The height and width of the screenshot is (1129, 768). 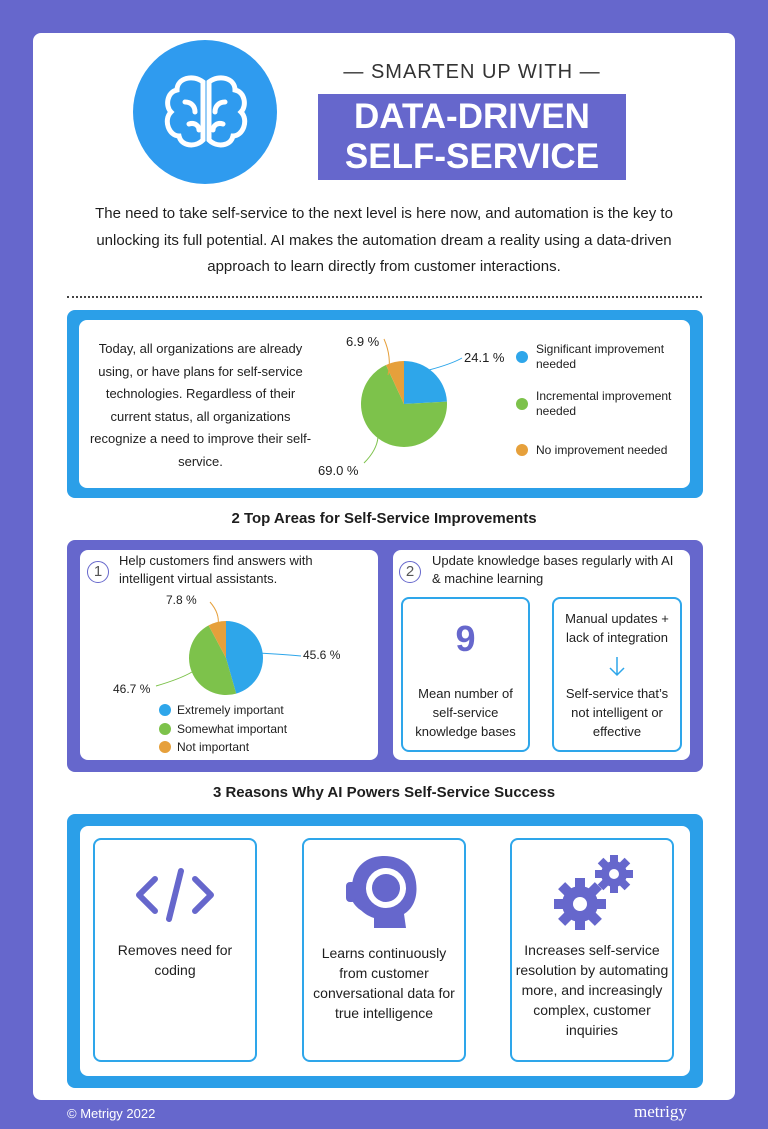 What do you see at coordinates (384, 297) in the screenshot?
I see `divider` at bounding box center [384, 297].